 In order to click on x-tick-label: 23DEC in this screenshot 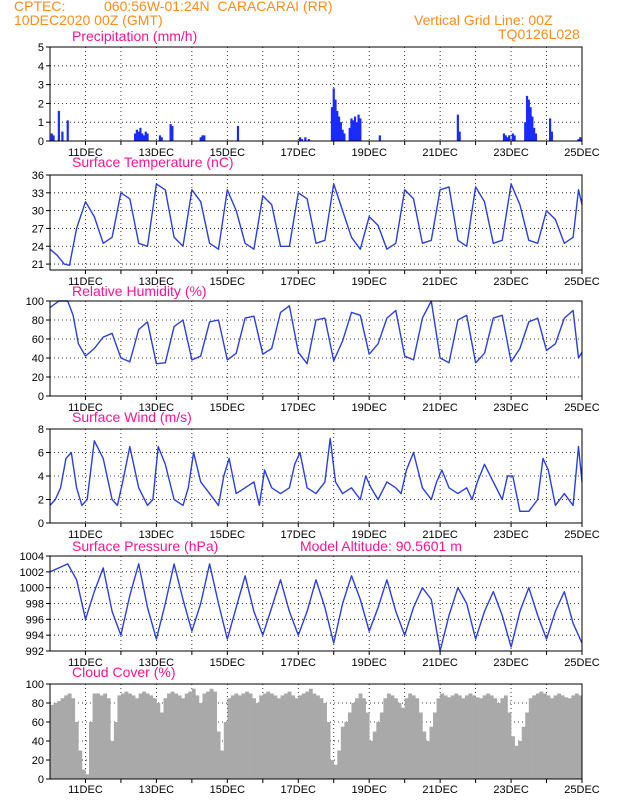, I will do `click(511, 535)`.